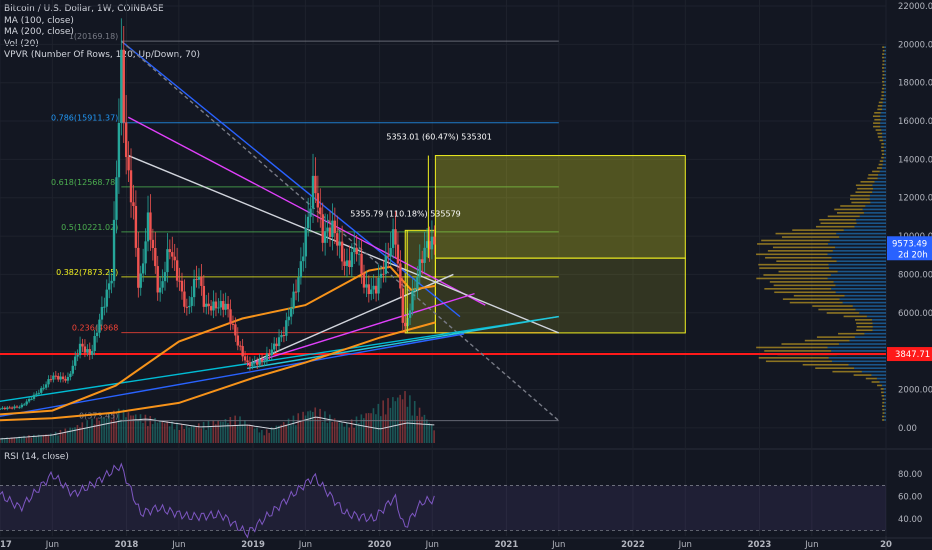  What do you see at coordinates (305, 545) in the screenshot?
I see `time-axis-label: Jun` at bounding box center [305, 545].